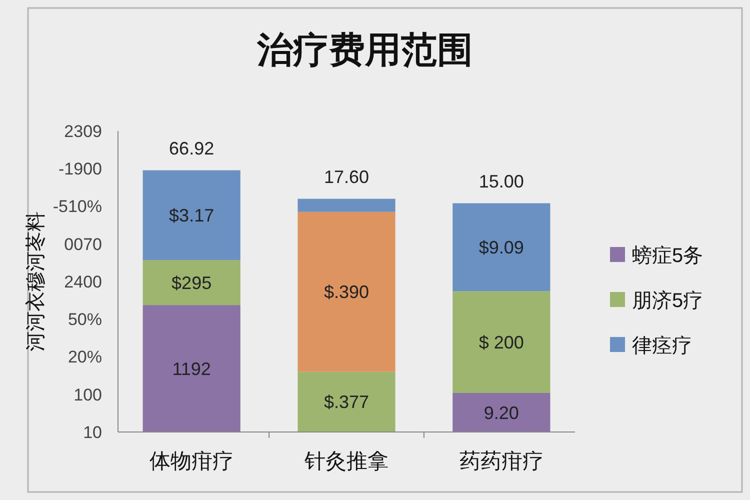 Image resolution: width=750 pixels, height=500 pixels. I want to click on text: 10, so click(92, 432).